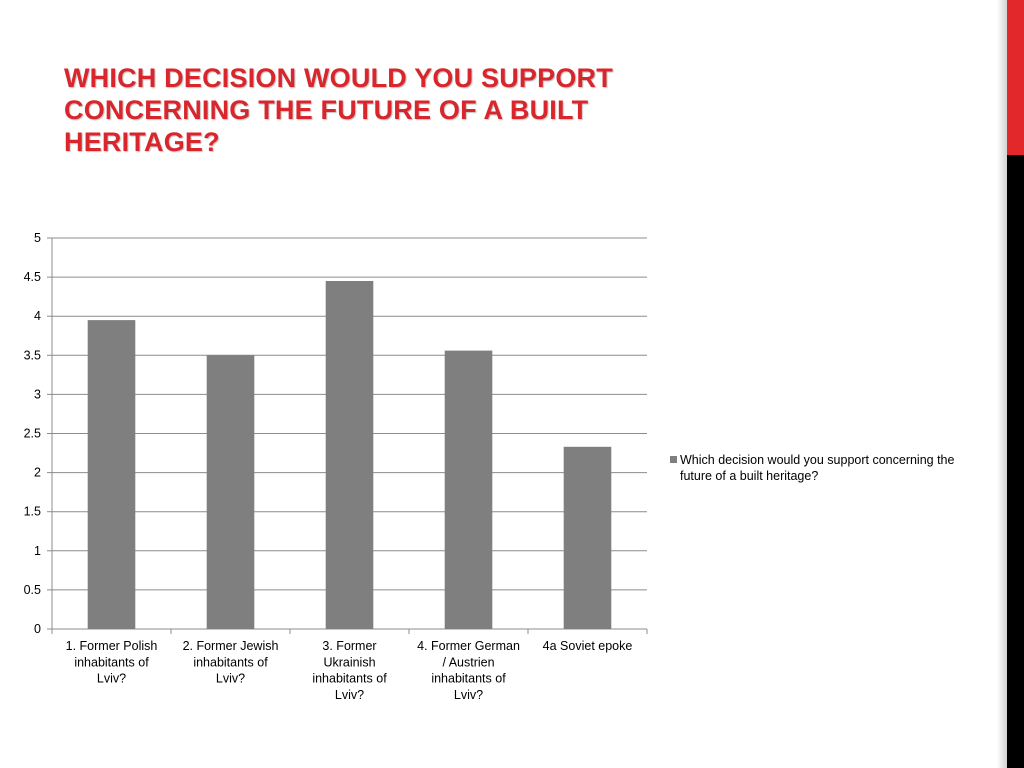 This screenshot has width=1024, height=768. I want to click on decorative-side-bar, so click(1010, 384).